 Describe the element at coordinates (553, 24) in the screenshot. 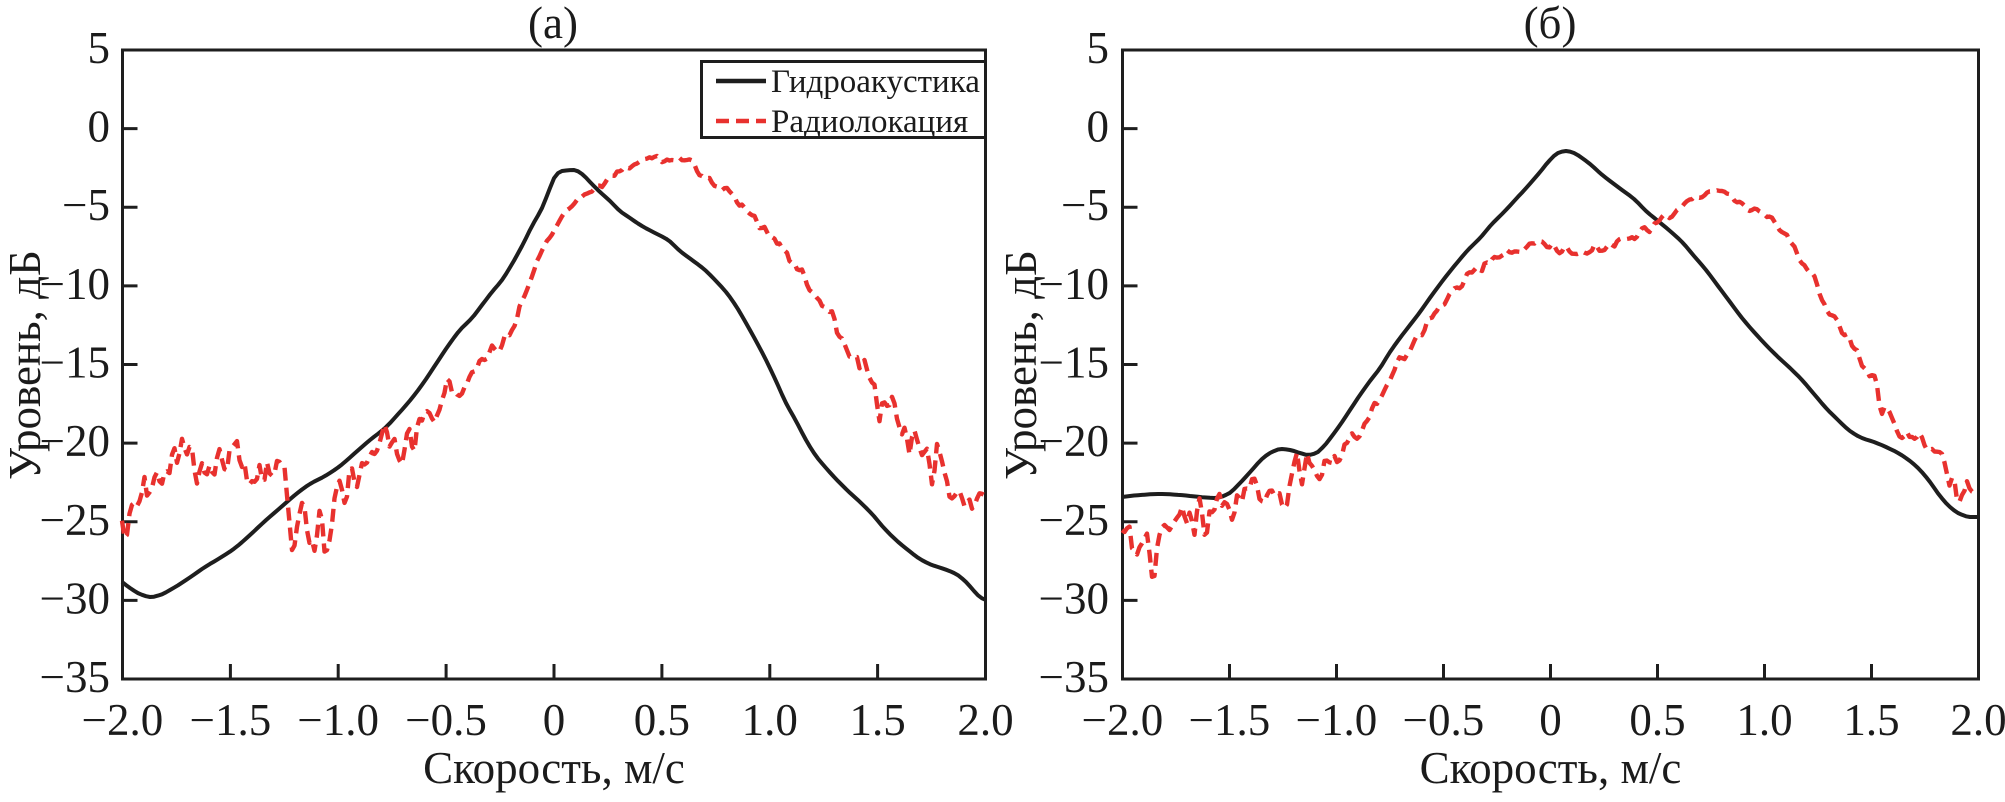

I see `svg-text: (а)` at that location.